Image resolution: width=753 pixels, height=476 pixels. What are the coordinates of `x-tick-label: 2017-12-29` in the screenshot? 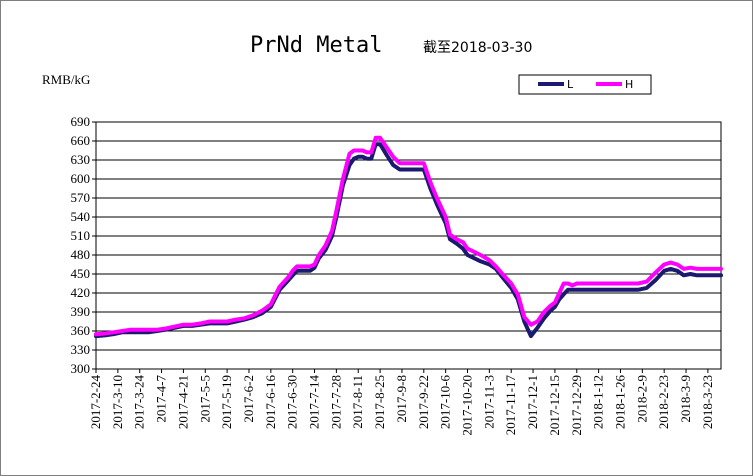 It's located at (576, 405).